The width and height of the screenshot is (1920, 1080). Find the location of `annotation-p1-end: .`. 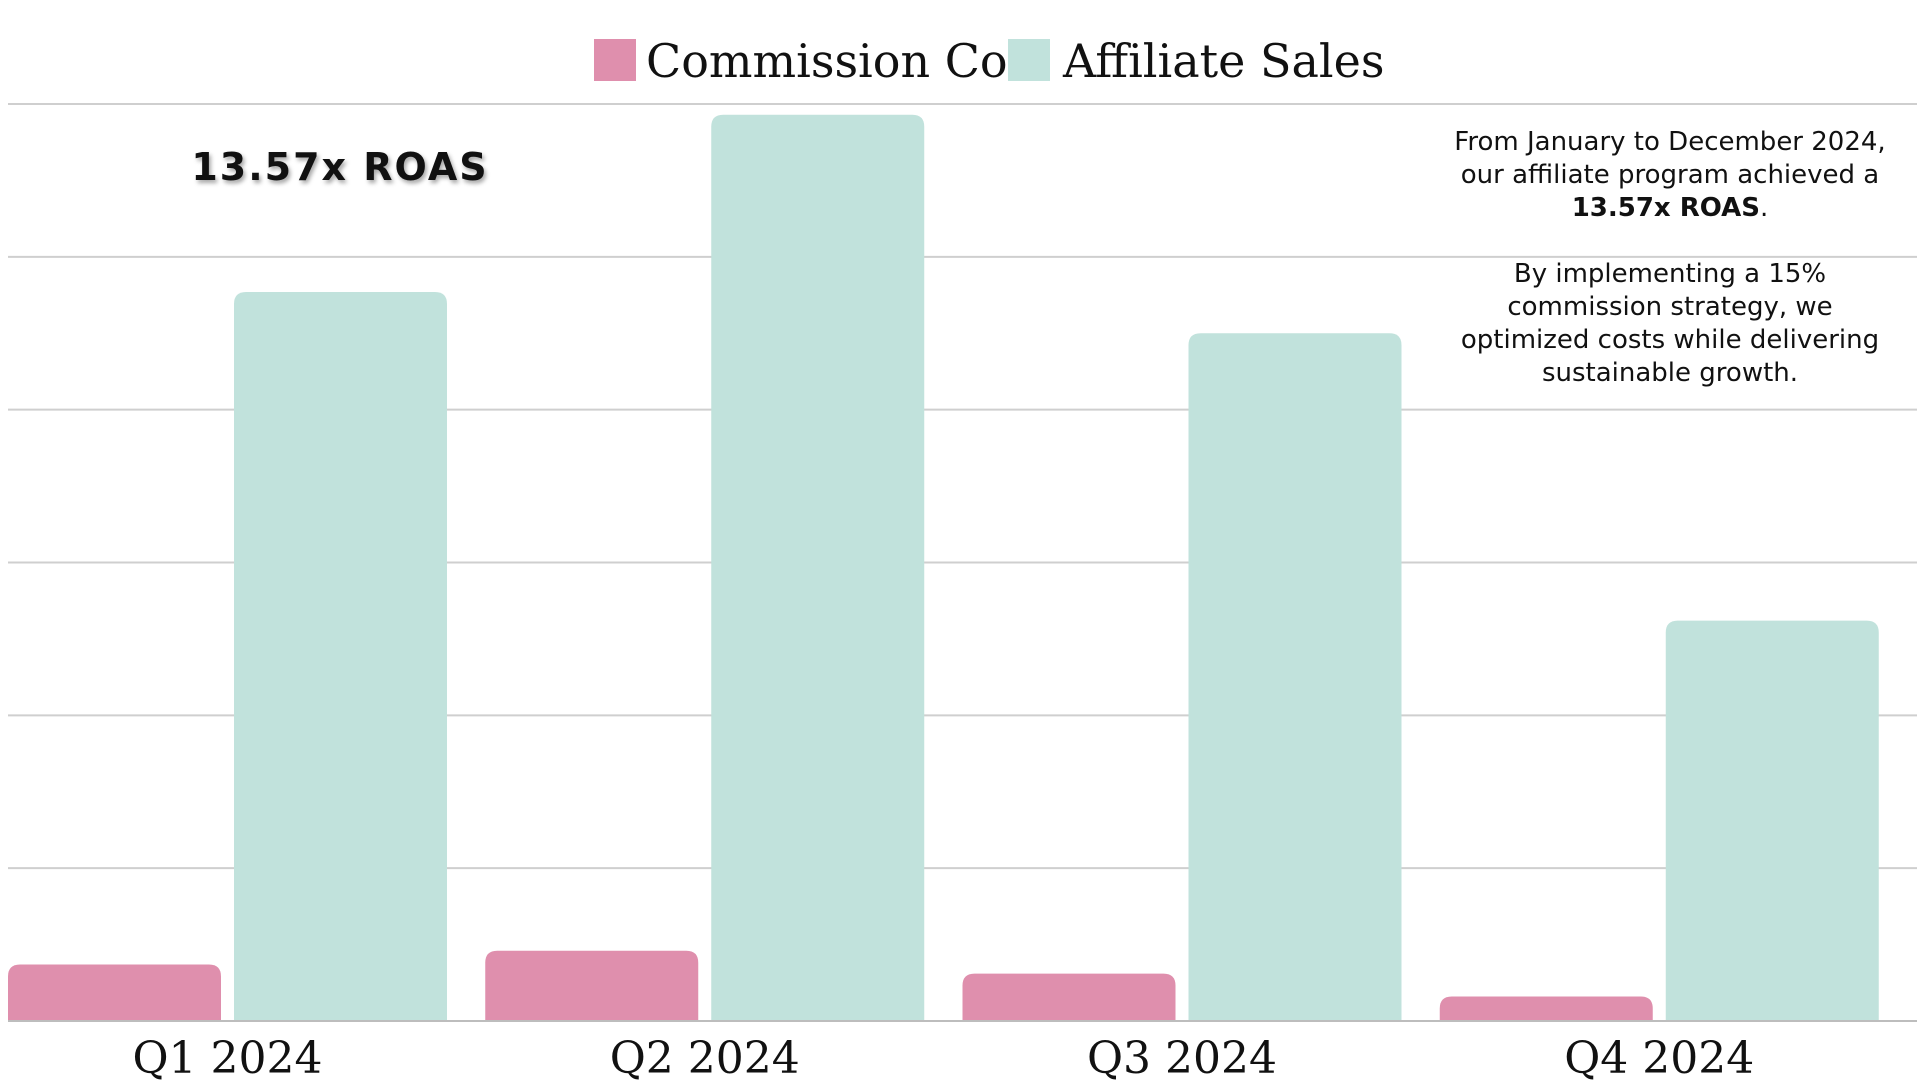

annotation-p1-end: . is located at coordinates (1764, 208).